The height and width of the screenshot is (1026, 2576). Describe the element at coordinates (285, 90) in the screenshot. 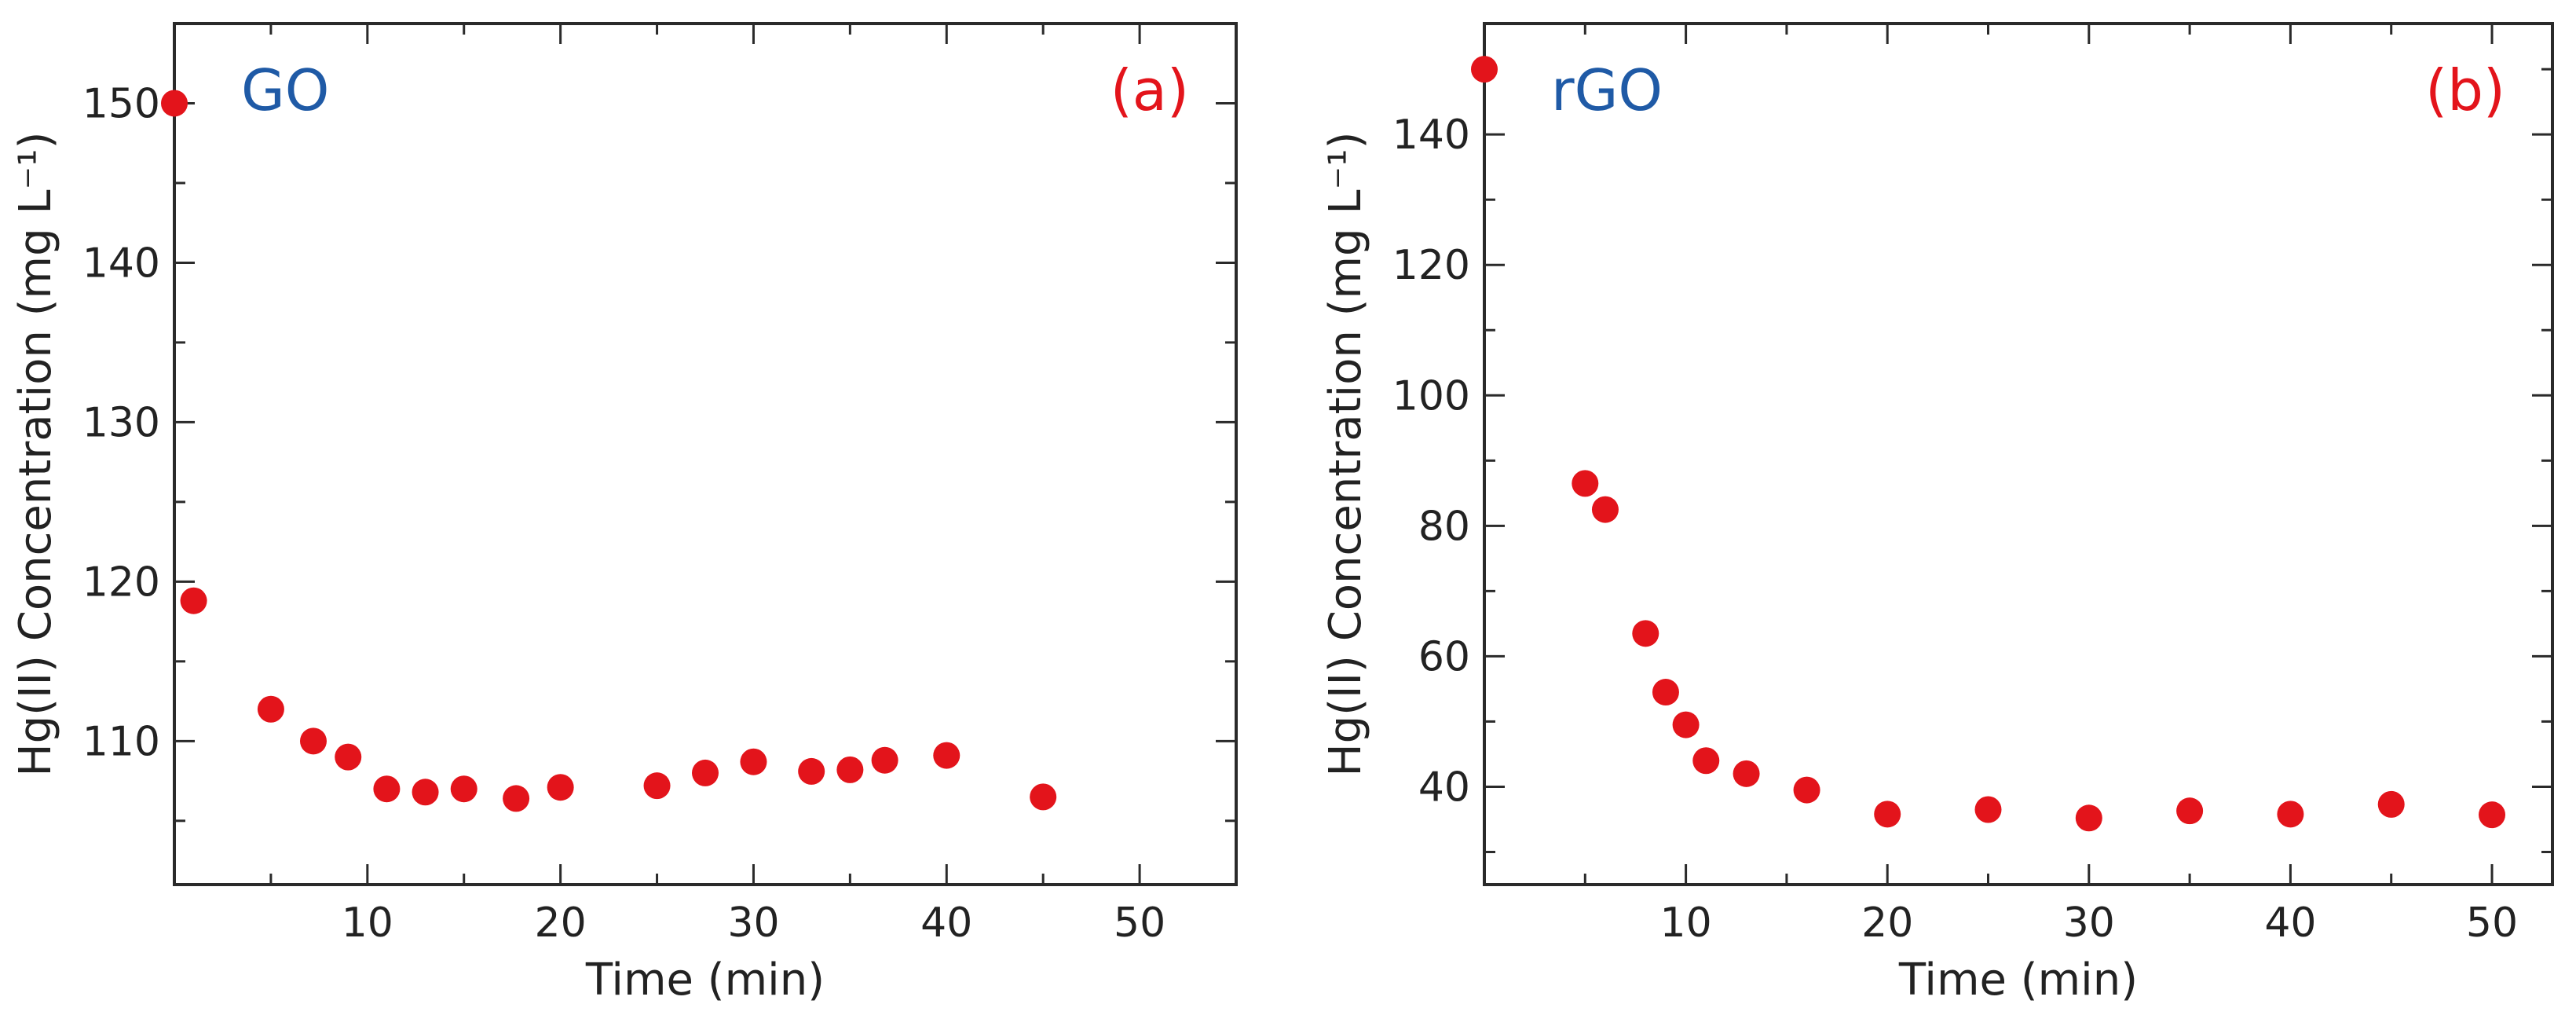

I see `sample-label: GO` at that location.